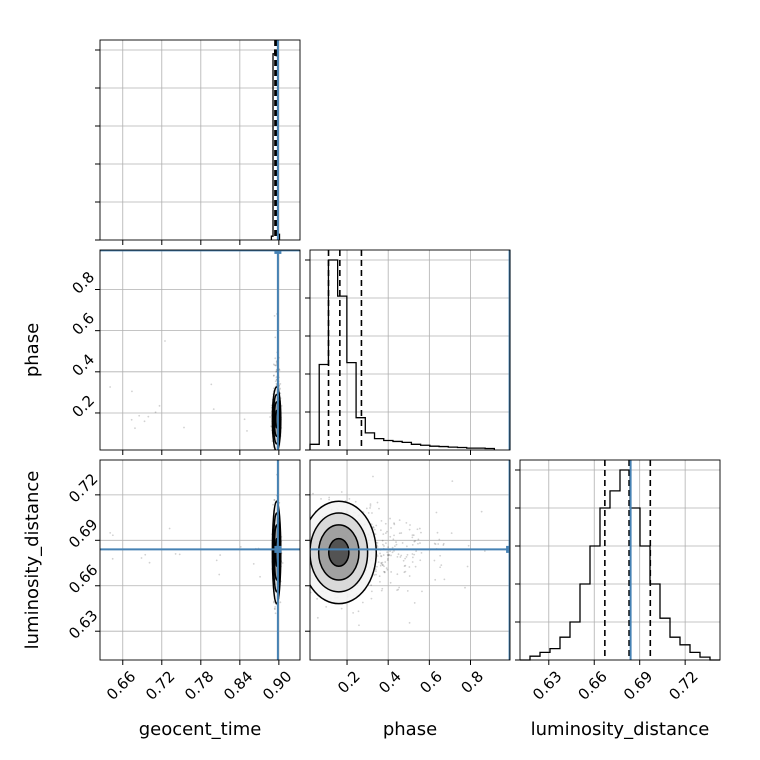 This screenshot has width=760, height=760. Describe the element at coordinates (638, 685) in the screenshot. I see `x-tick-label: 0.69` at that location.